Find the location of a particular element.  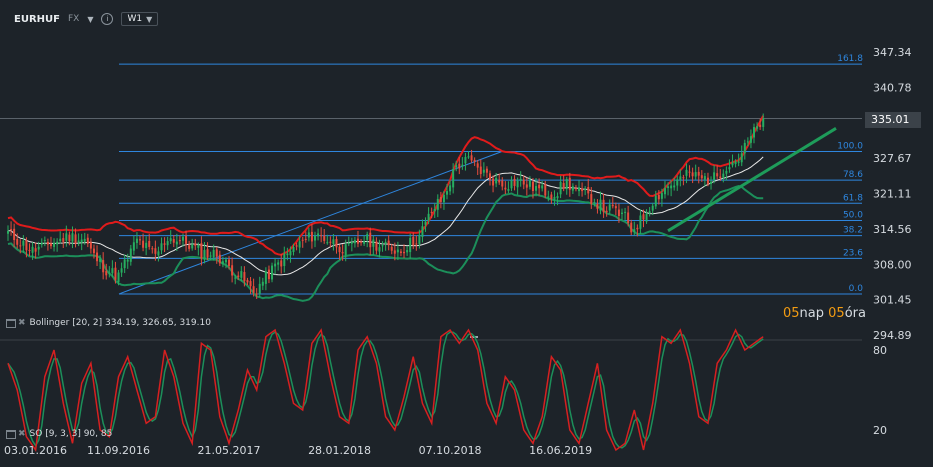

so-legend: ✖ SO [9, 3, 3] 90, 85 is located at coordinates (59, 434).